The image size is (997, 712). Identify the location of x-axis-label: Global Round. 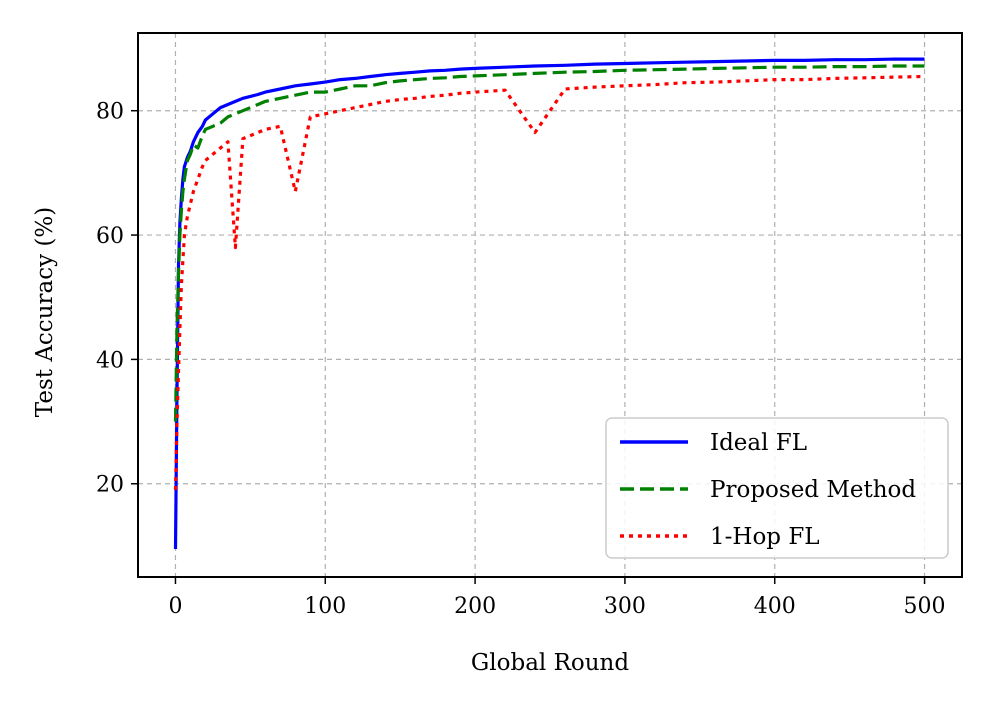
(550, 663).